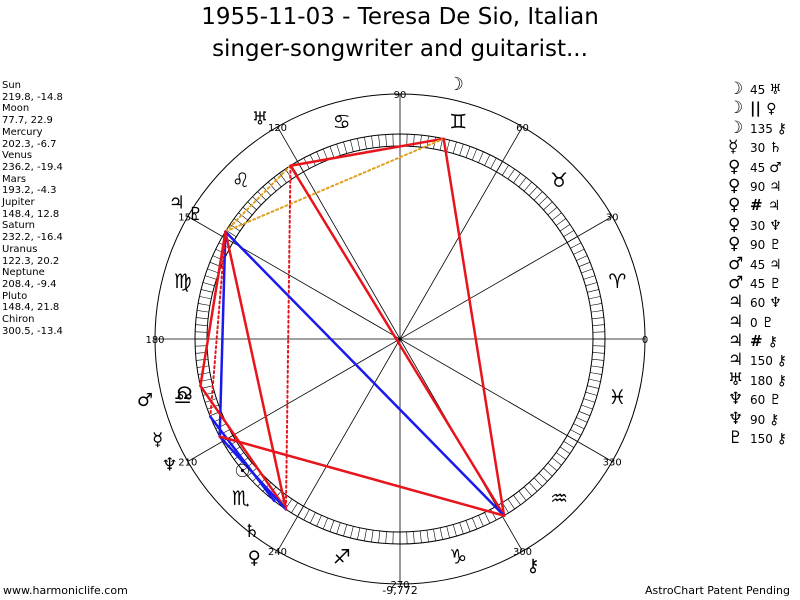 The width and height of the screenshot is (800, 600). I want to click on zodiac-sign-glyph: ♓, so click(617, 397).